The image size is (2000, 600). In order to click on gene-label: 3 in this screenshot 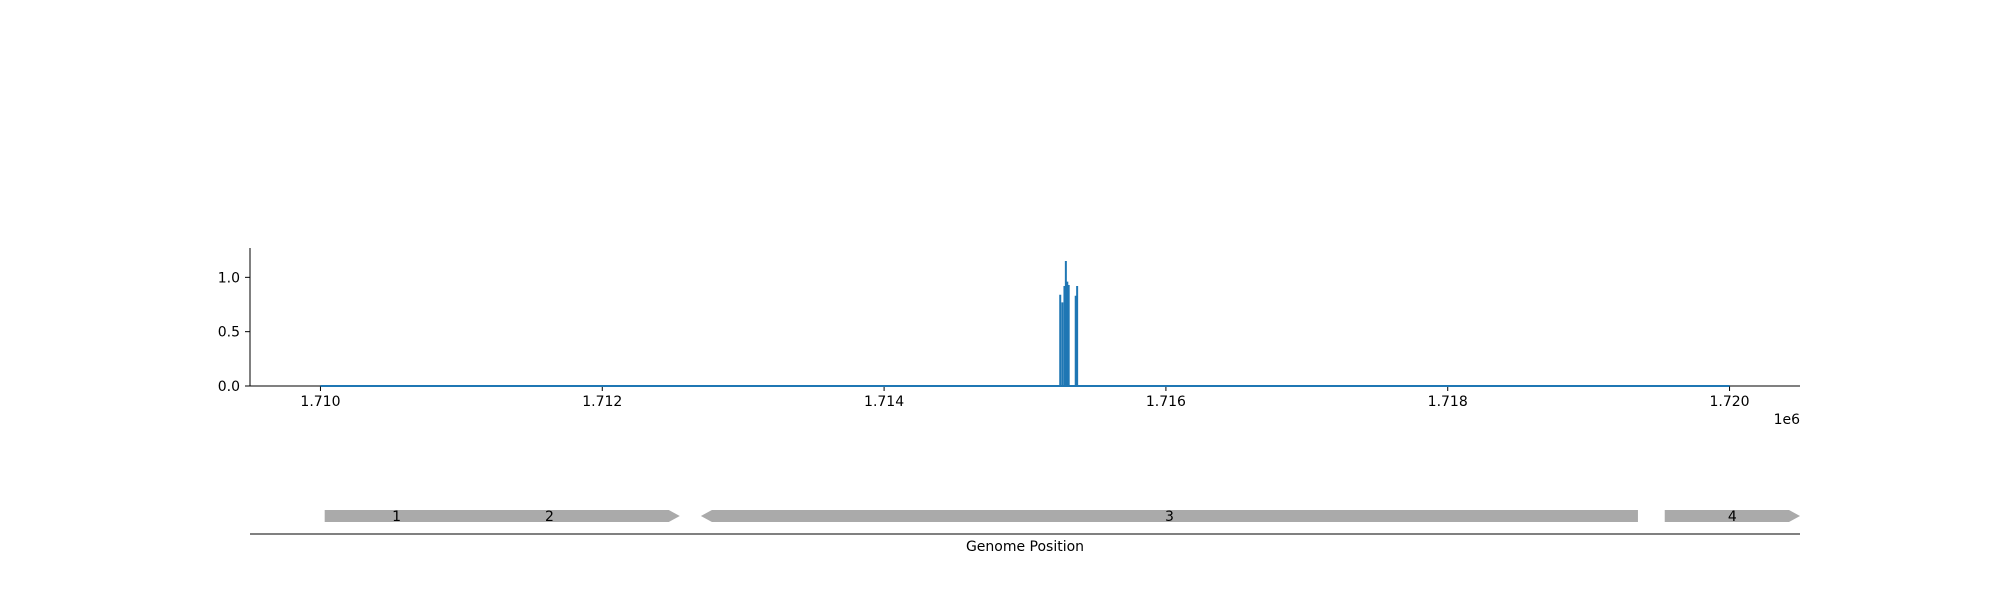, I will do `click(1169, 517)`.